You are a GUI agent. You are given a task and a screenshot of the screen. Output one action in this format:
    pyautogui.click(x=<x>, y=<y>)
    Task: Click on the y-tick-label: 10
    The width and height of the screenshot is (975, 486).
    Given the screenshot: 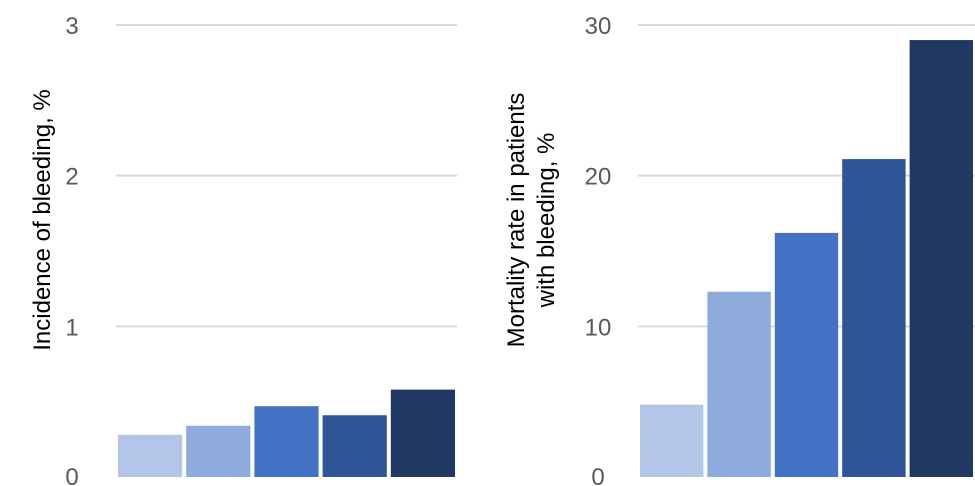 What is the action you would take?
    pyautogui.click(x=598, y=327)
    